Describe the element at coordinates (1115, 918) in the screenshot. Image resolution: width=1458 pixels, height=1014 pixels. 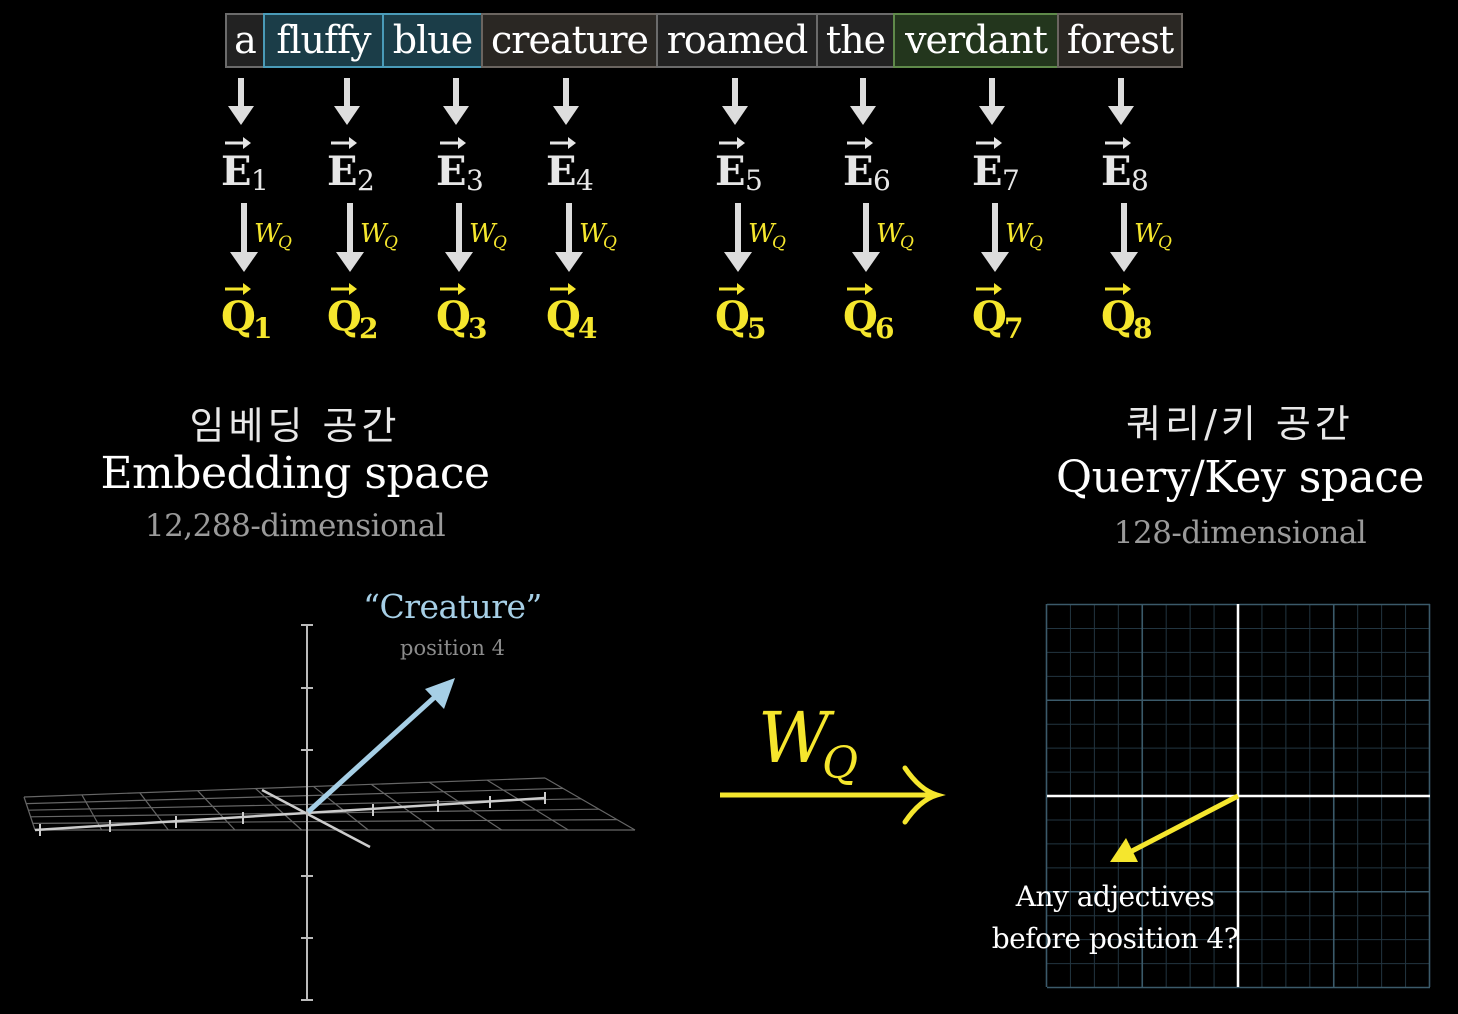
I see `adjective-question: Any adjectives before position 4?` at that location.